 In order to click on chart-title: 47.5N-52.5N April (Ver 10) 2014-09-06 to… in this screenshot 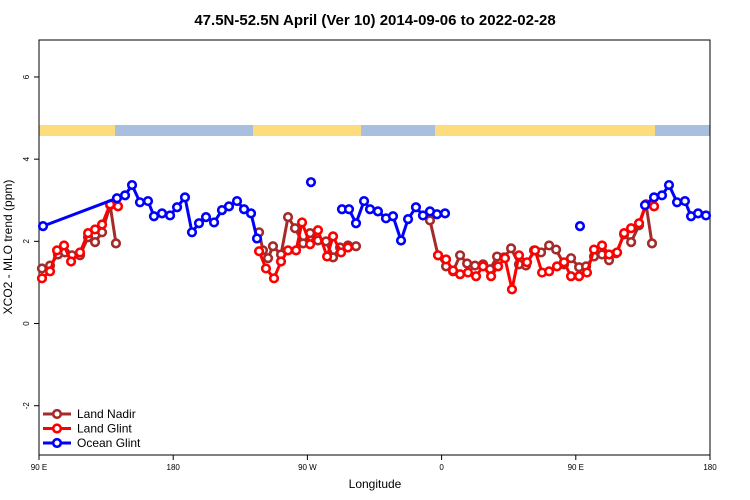, I will do `click(374, 20)`.